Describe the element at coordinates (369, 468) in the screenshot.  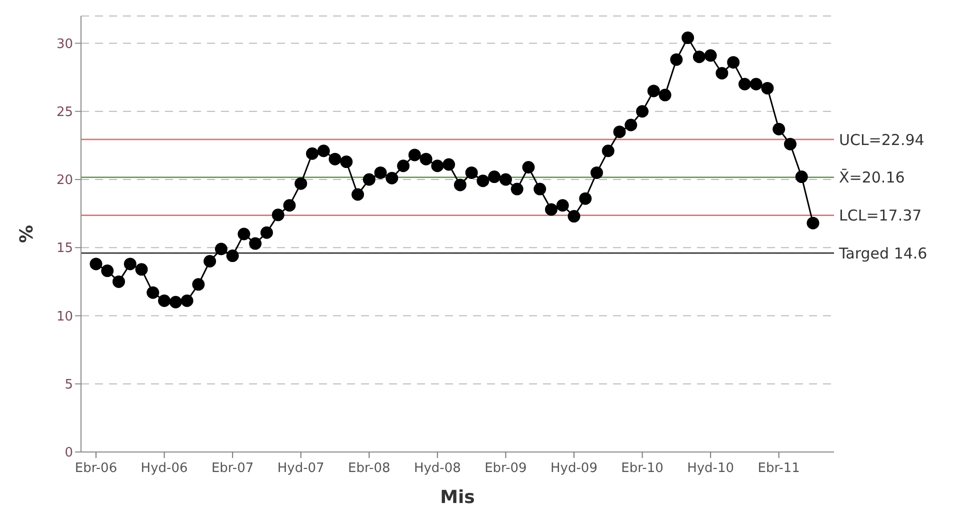
I see `x-tick-label: Ebr-08` at that location.